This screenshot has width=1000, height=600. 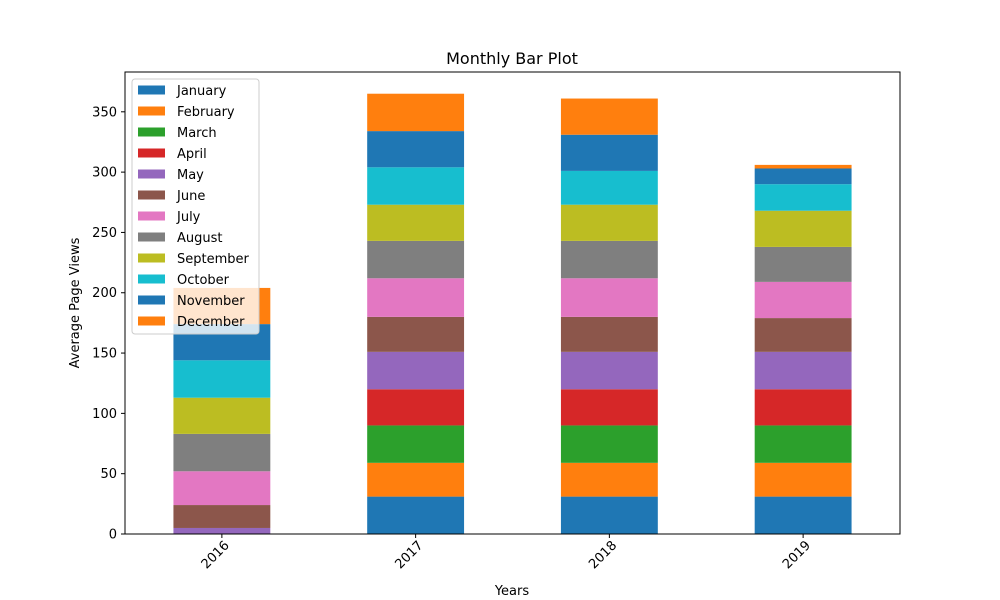 I want to click on legend-label: January, so click(x=201, y=91).